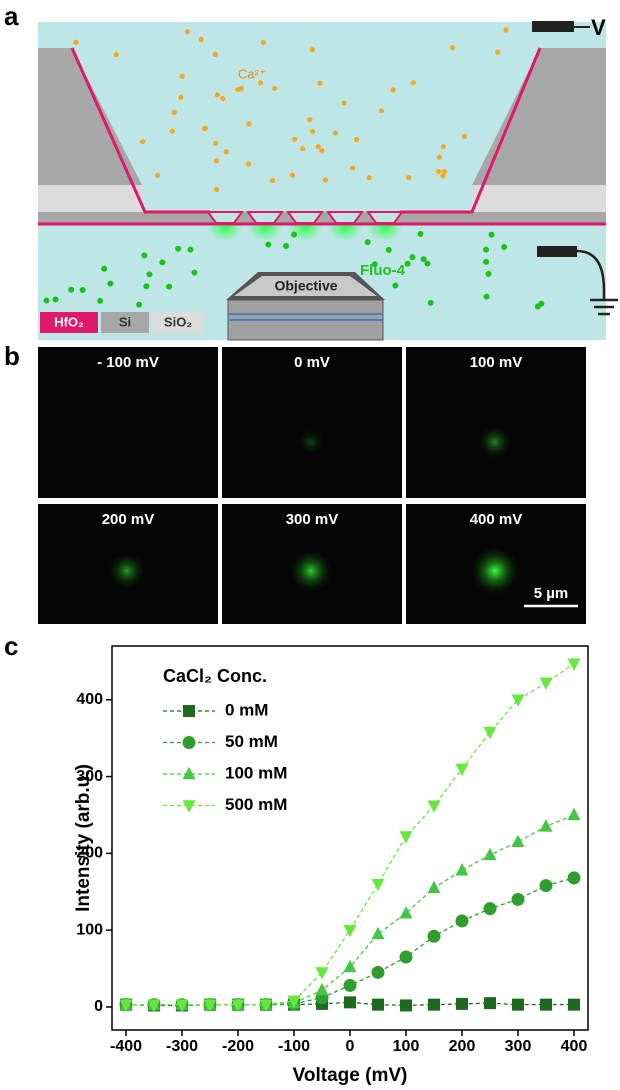 This screenshot has width=620, height=1090. Describe the element at coordinates (495, 442) in the screenshot. I see `fluorescence-spot` at that location.